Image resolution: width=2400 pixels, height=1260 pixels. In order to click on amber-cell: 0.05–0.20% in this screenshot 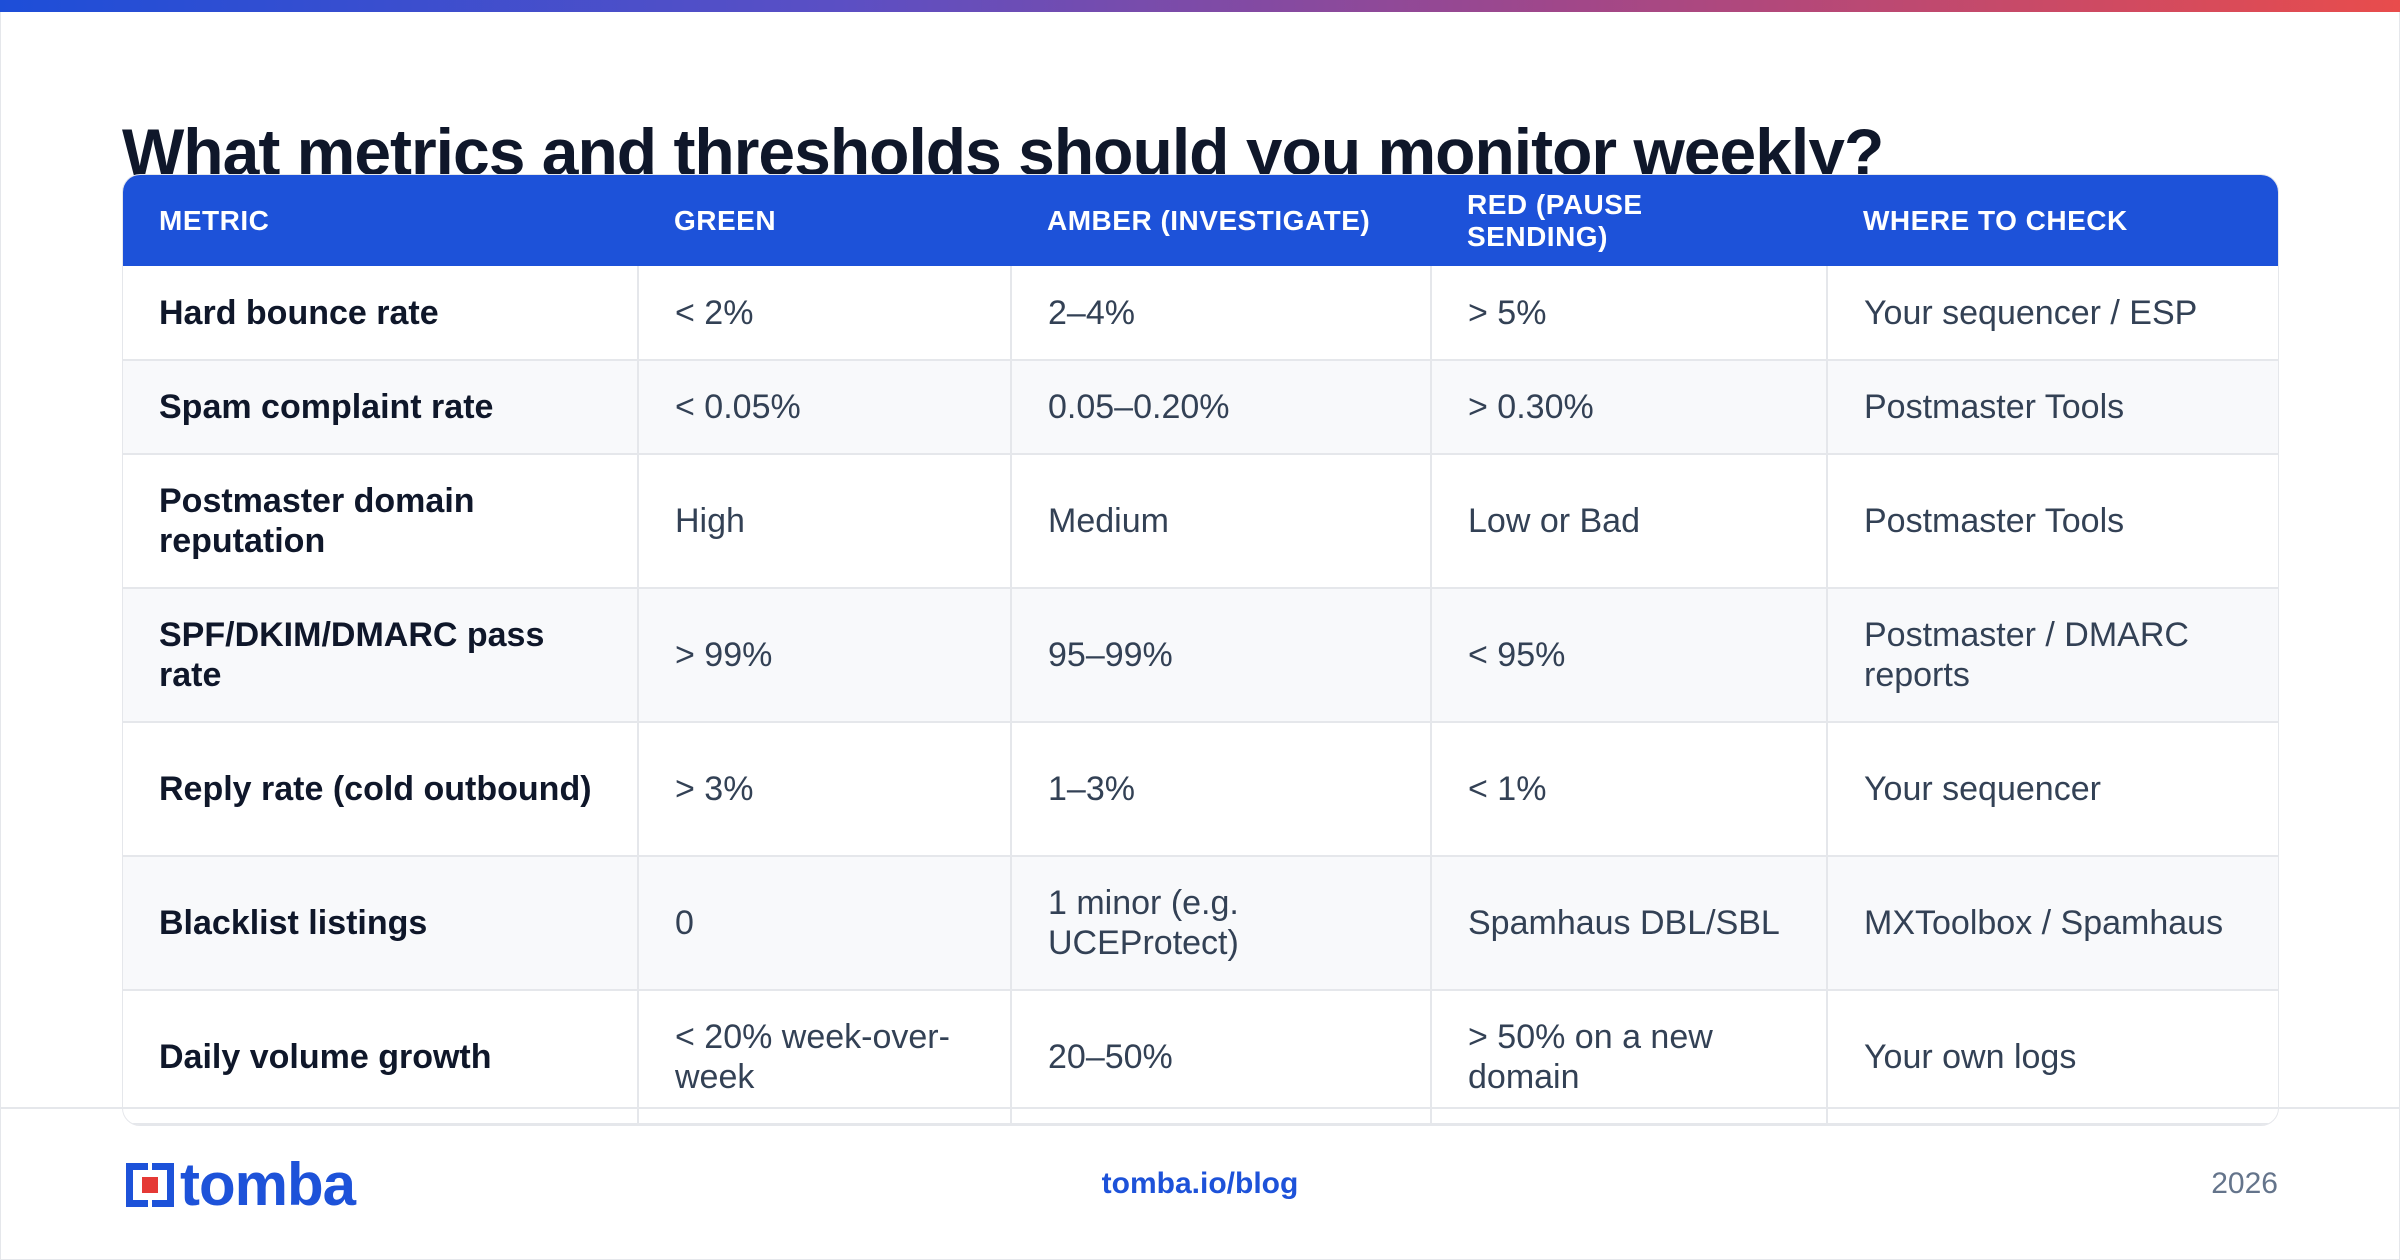, I will do `click(1221, 407)`.